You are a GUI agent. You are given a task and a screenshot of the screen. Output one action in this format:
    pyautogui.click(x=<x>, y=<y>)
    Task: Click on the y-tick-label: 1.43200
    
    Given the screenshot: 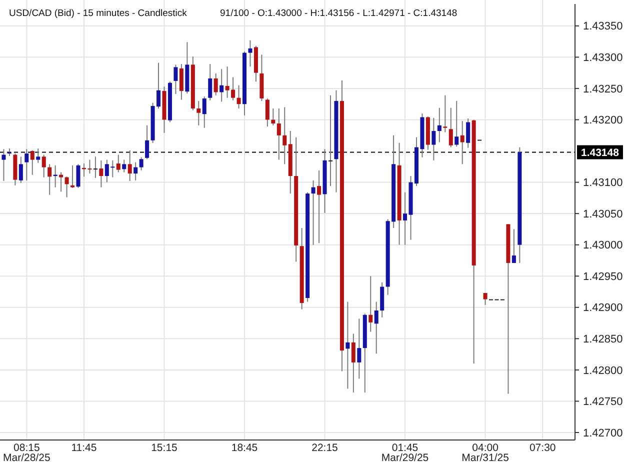 What is the action you would take?
    pyautogui.click(x=603, y=120)
    